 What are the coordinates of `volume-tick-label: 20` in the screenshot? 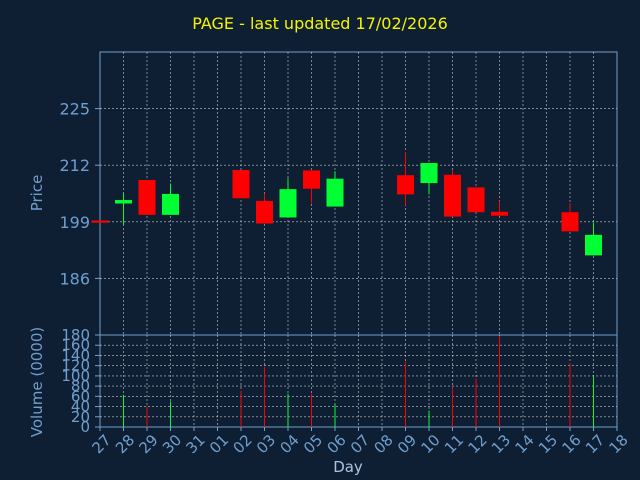 It's located at (80, 417).